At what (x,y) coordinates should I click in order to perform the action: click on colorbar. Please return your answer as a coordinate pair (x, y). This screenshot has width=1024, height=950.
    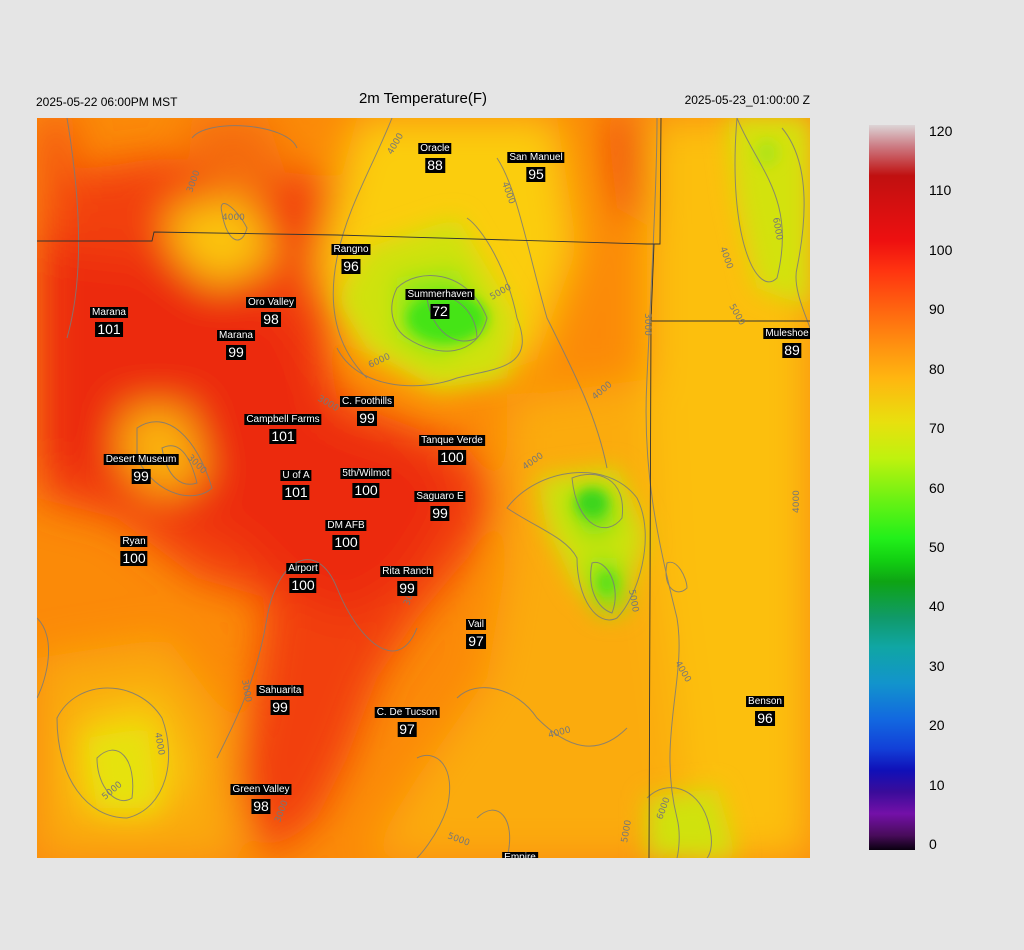
    Looking at the image, I should click on (892, 487).